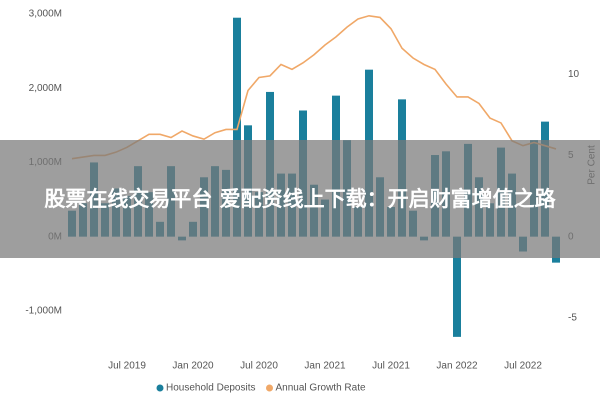  Describe the element at coordinates (457, 286) in the screenshot. I see `bar` at that location.